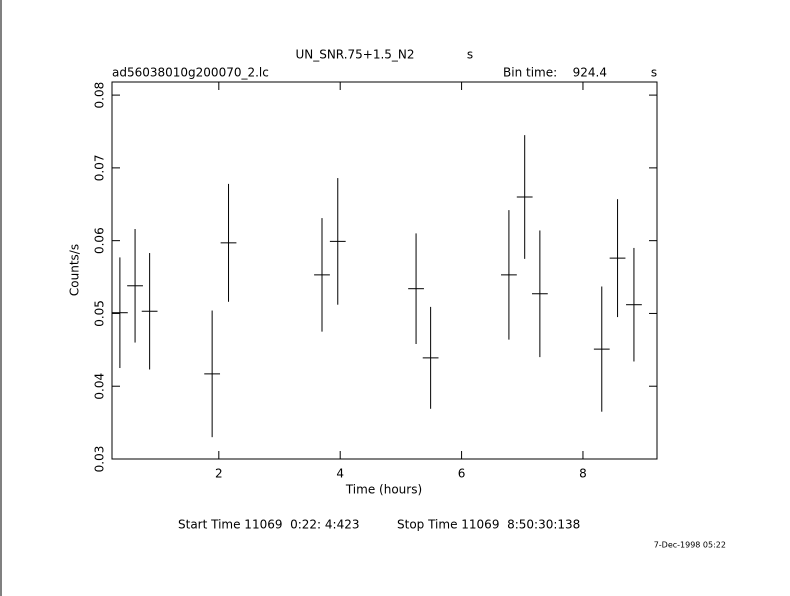  What do you see at coordinates (590, 73) in the screenshot?
I see `bin-time: 924.4` at bounding box center [590, 73].